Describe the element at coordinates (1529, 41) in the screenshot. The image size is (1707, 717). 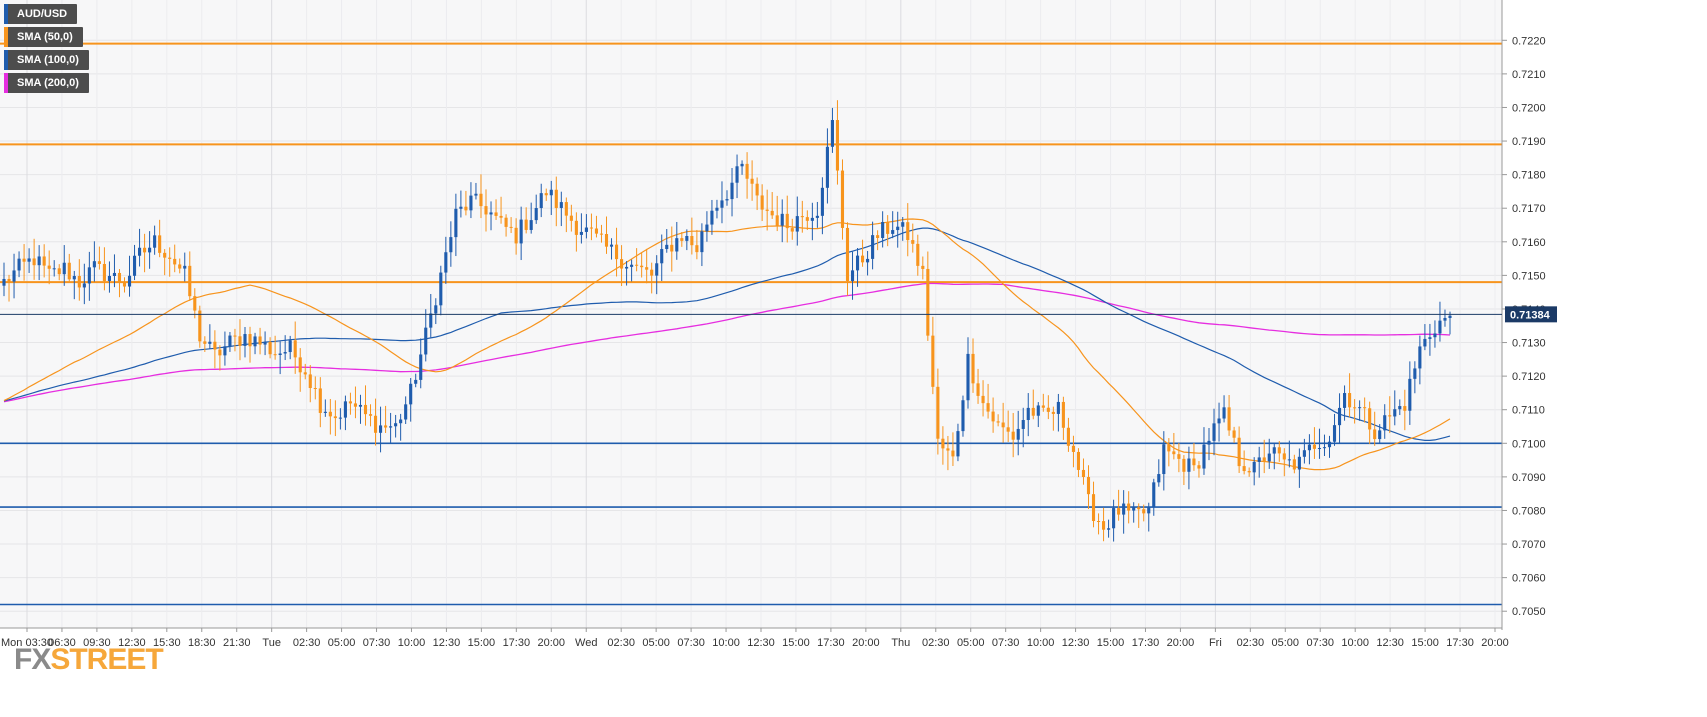
I see `y-tick-label: 0.7220` at that location.